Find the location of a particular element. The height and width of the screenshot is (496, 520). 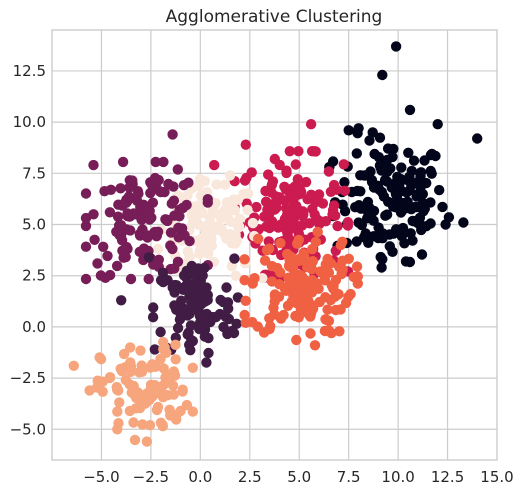

x-tick-label: 15.0 is located at coordinates (496, 477).